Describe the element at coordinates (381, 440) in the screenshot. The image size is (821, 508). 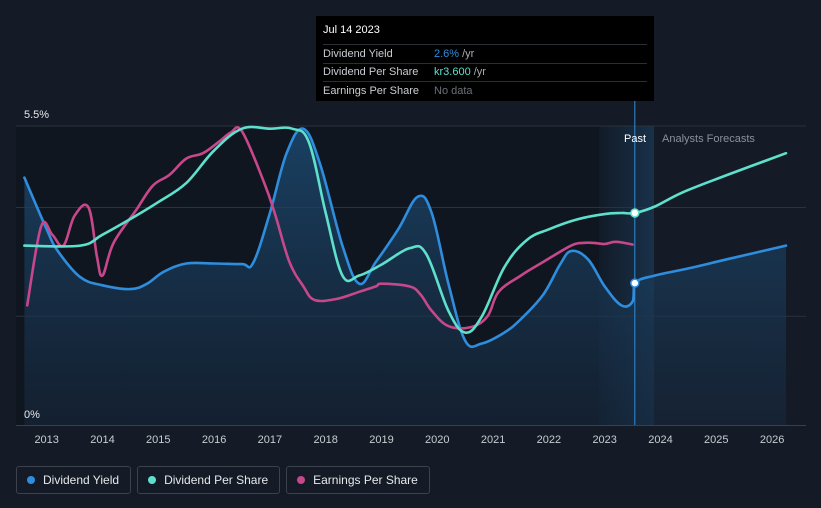
I see `x-tick-label: 2019` at that location.